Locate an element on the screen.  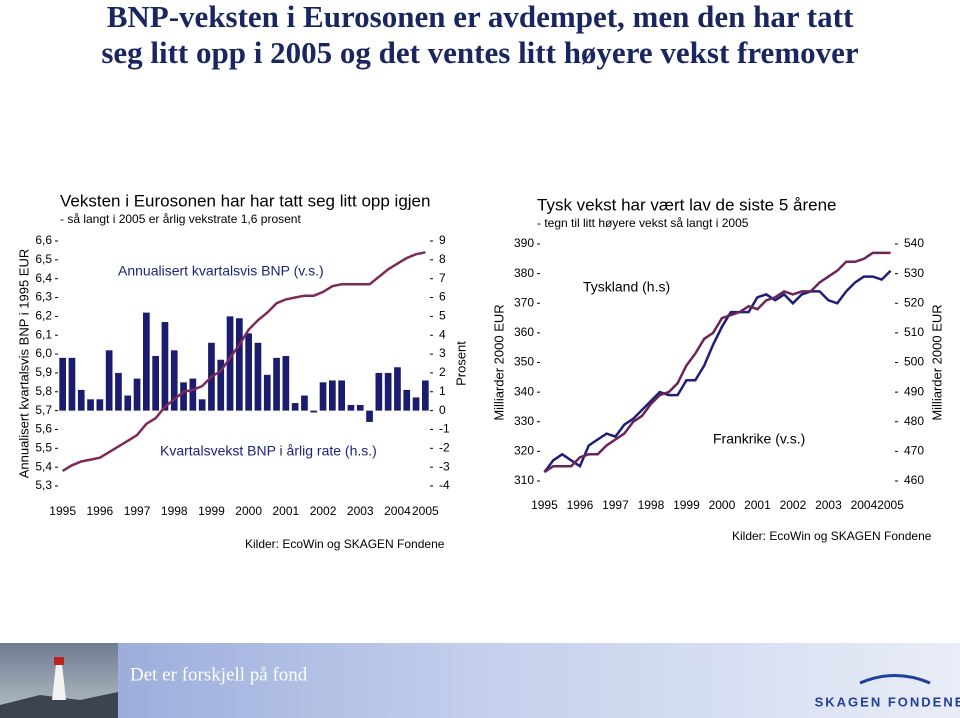
y2-tick-label: -4 is located at coordinates (444, 485).